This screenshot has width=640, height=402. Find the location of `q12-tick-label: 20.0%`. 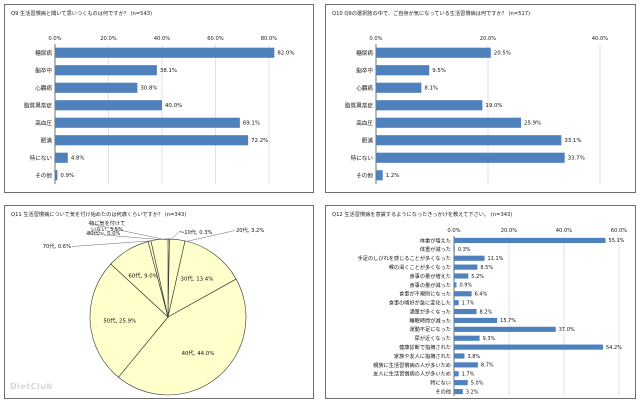

q12-tick-label: 20.0% is located at coordinates (509, 231).